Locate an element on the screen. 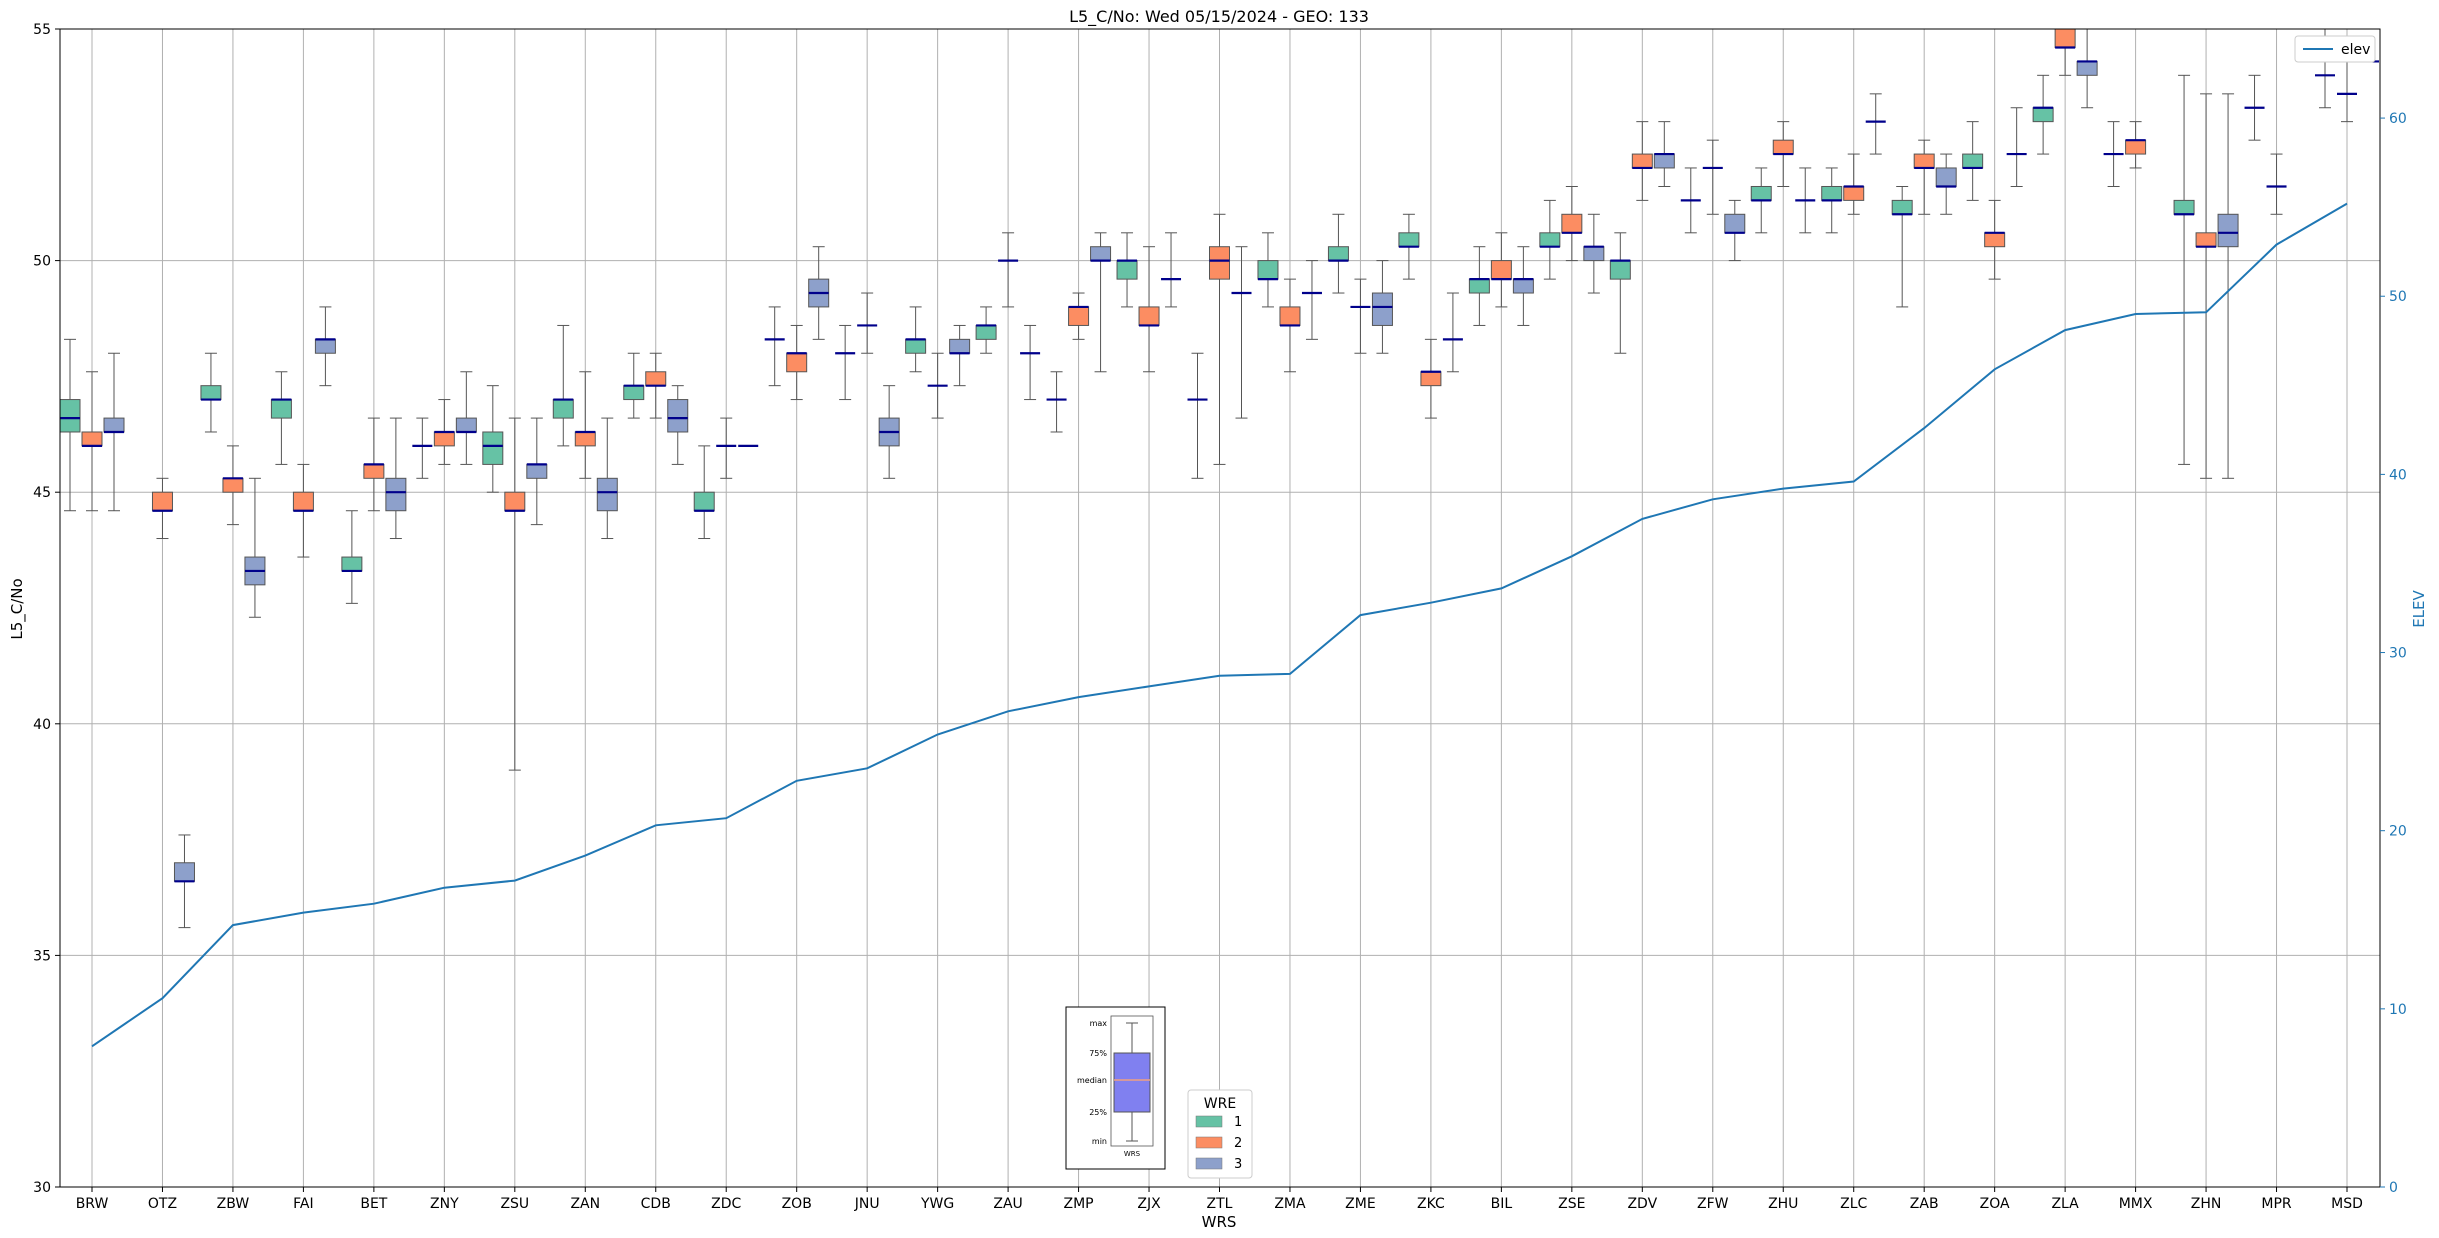  box-zsu-wre3 is located at coordinates (537, 471).